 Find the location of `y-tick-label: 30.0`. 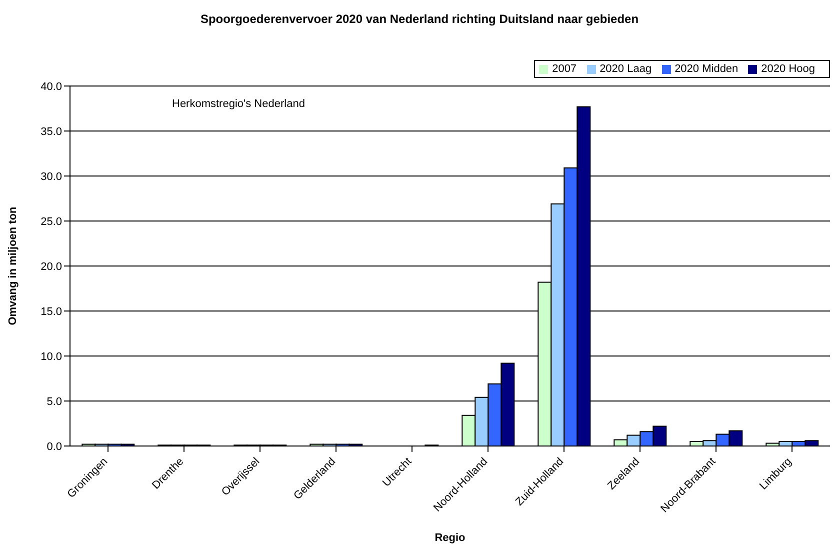

y-tick-label: 30.0 is located at coordinates (51, 176).